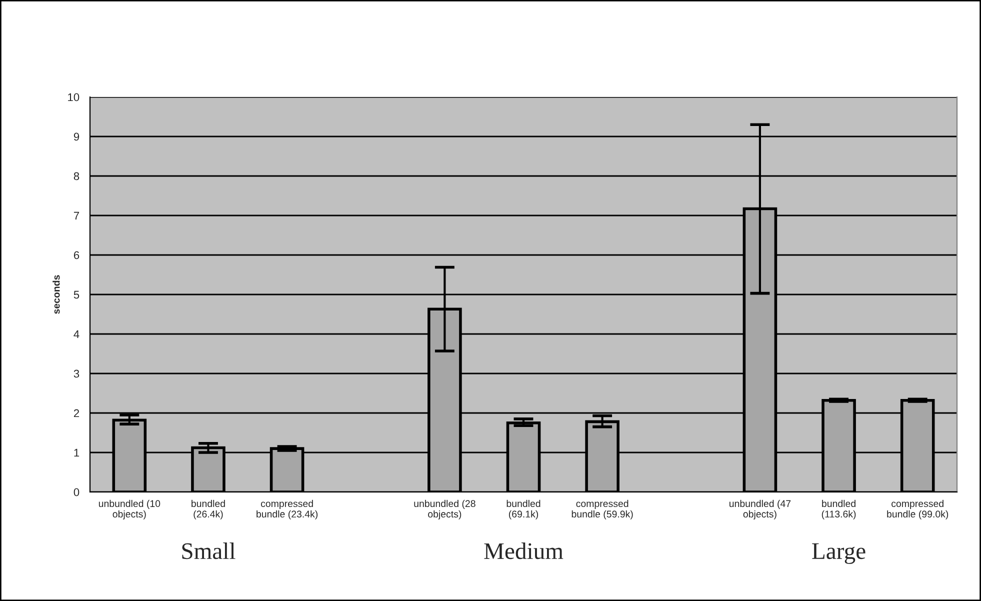 This screenshot has width=981, height=601. I want to click on y-tick-label: 5, so click(77, 294).